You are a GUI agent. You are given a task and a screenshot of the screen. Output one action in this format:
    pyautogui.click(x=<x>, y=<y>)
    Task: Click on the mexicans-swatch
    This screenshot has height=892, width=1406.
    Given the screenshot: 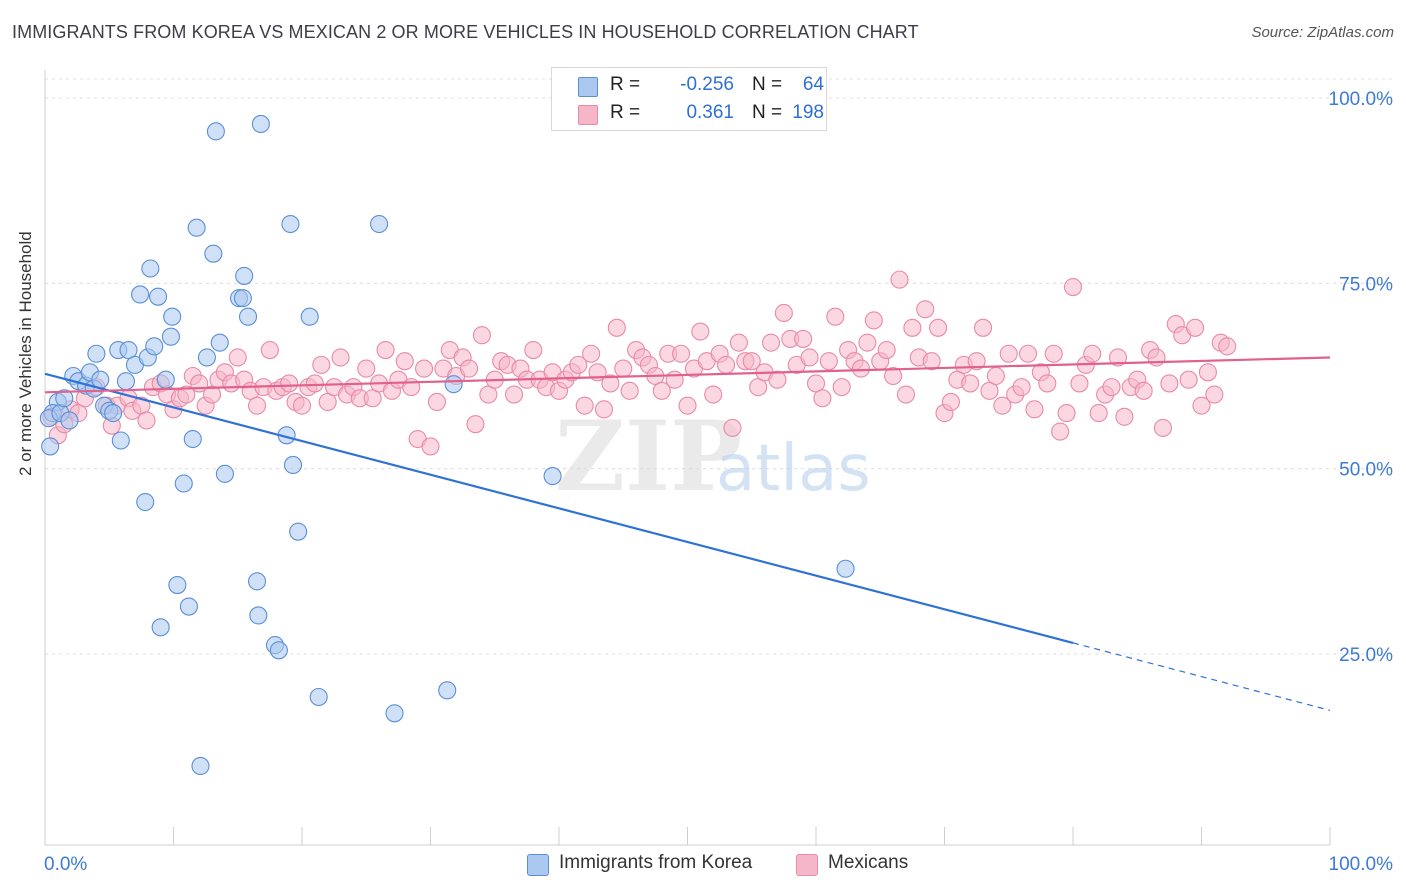 What is the action you would take?
    pyautogui.click(x=588, y=115)
    